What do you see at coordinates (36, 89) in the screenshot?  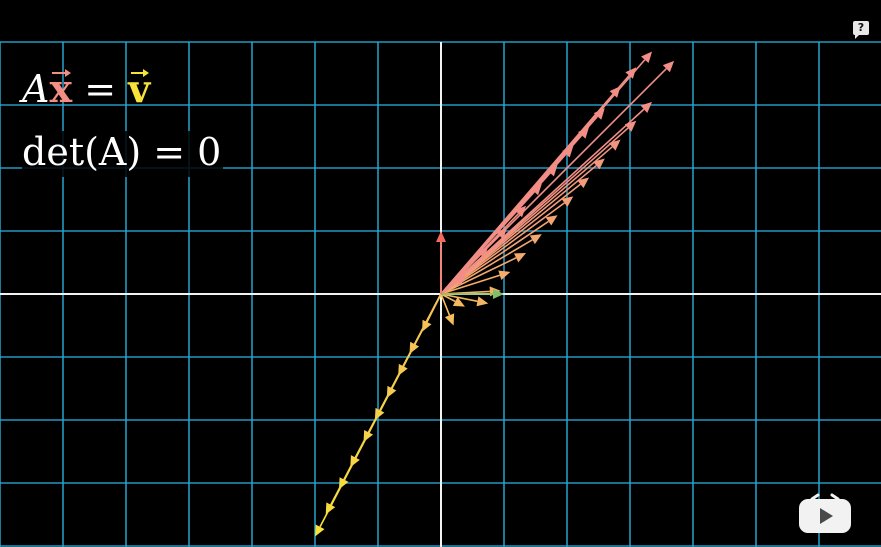 I see `matrix-symbol-a: A` at bounding box center [36, 89].